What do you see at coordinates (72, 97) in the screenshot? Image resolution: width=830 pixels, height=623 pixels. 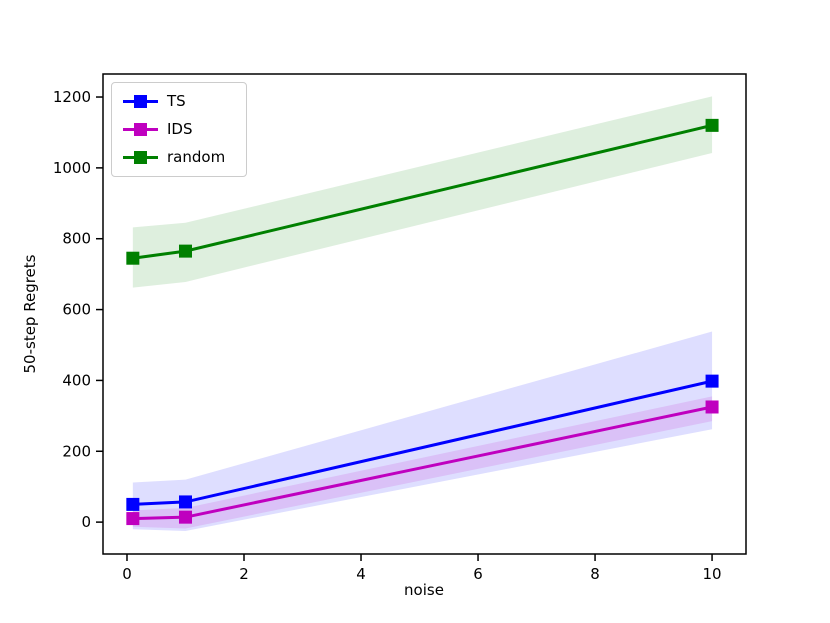 I see `y-tick-label: 1200` at bounding box center [72, 97].